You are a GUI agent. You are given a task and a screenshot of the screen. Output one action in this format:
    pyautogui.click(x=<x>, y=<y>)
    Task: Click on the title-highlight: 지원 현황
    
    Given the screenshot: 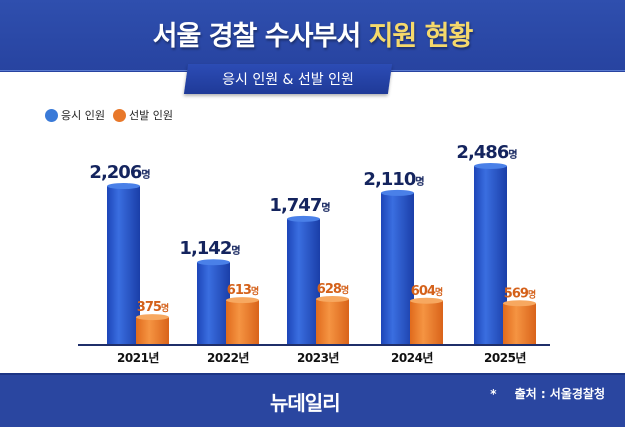 What is the action you would take?
    pyautogui.click(x=421, y=36)
    